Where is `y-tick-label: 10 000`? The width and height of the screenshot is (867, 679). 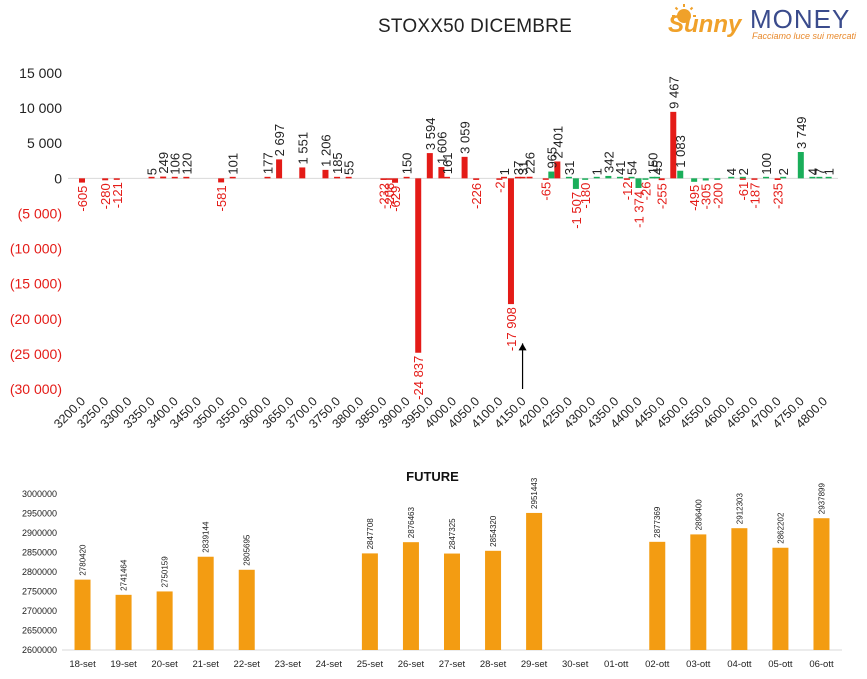 y-tick-label: 10 000 is located at coordinates (40, 108).